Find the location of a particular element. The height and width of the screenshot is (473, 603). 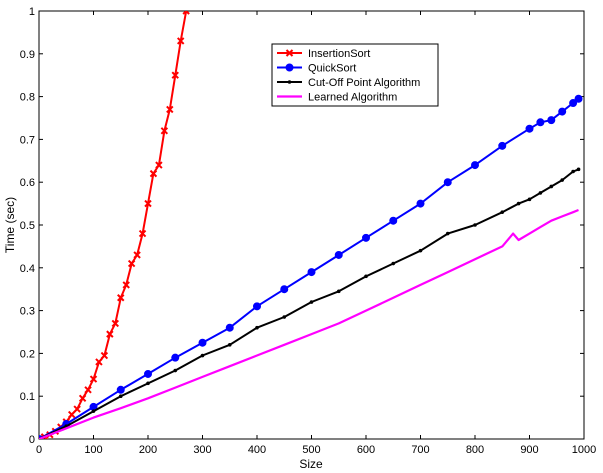

legend-label: InsertionSort is located at coordinates (339, 54).